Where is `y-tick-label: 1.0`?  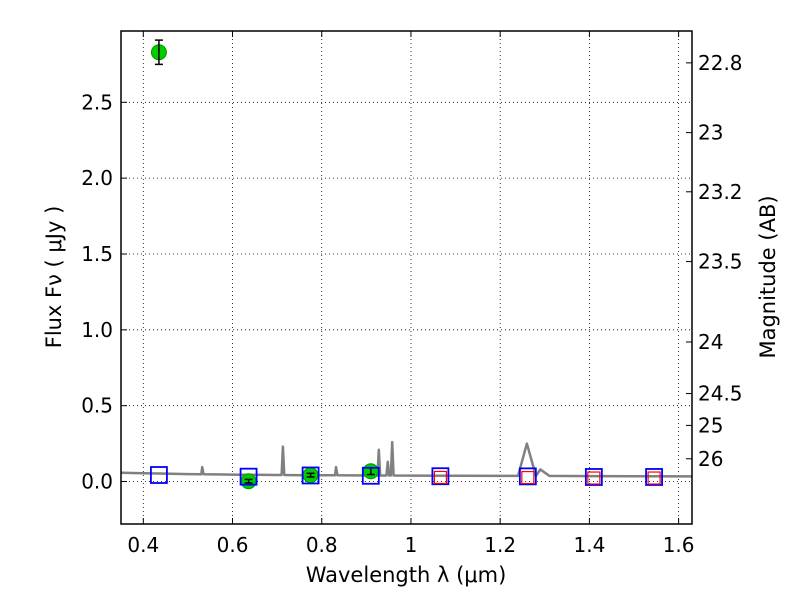
y-tick-label: 1.0 is located at coordinates (97, 330).